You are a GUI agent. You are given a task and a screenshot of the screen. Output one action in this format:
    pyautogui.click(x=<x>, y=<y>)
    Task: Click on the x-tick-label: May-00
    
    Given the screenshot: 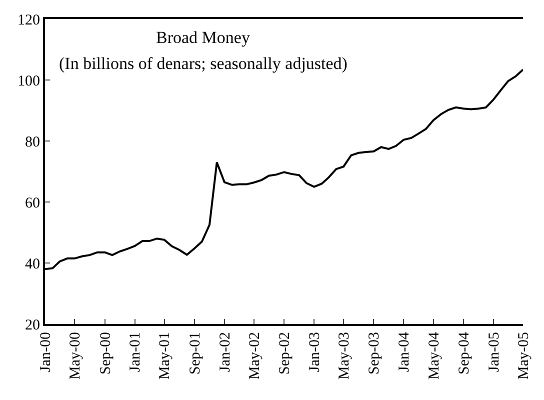 What is the action you would take?
    pyautogui.click(x=76, y=356)
    